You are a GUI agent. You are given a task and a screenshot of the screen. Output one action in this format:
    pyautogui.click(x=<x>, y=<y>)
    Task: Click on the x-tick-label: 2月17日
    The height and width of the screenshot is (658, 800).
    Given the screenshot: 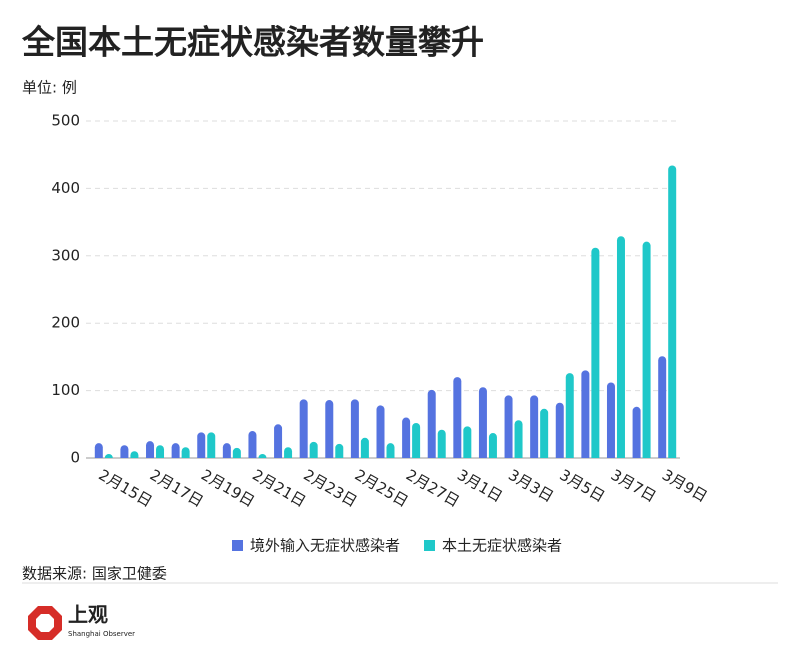 What is the action you would take?
    pyautogui.click(x=177, y=488)
    